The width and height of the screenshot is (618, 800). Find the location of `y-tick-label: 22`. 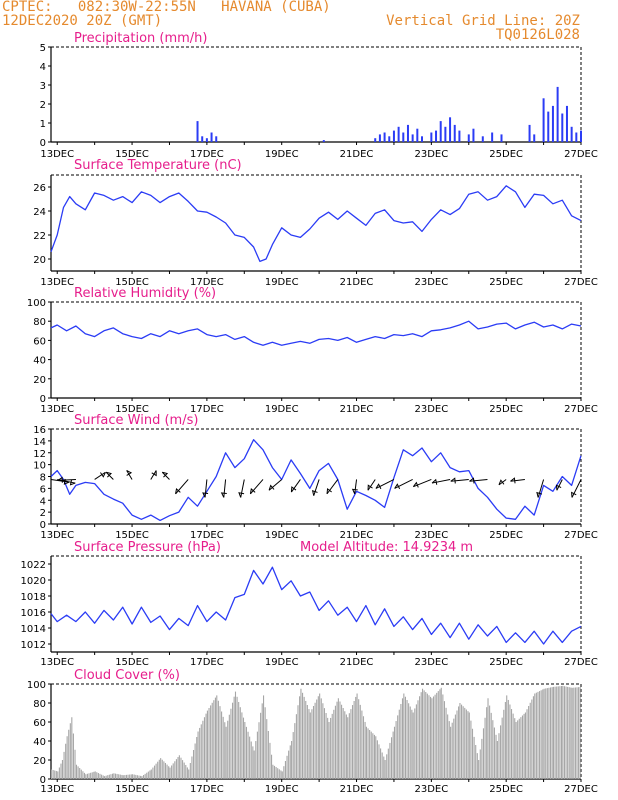

y-tick-label: 22 is located at coordinates (39, 236).